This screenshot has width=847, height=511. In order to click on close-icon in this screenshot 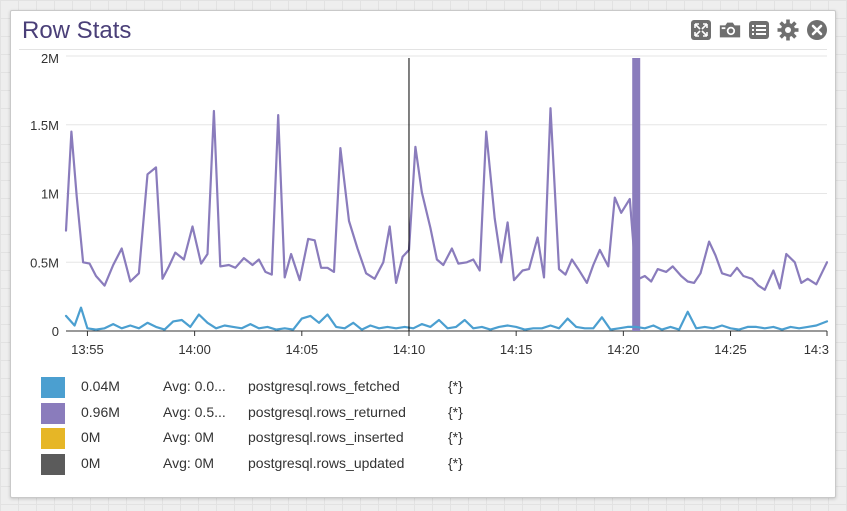, I will do `click(817, 30)`.